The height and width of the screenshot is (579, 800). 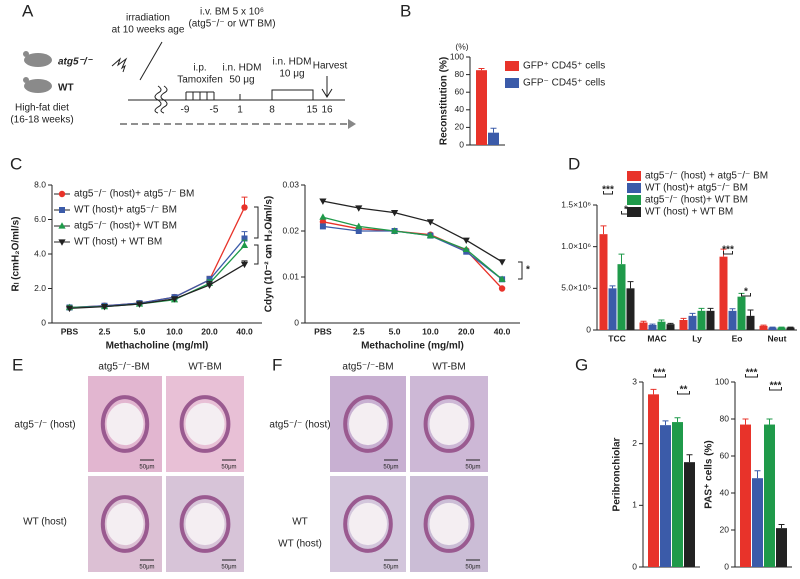 What do you see at coordinates (148, 30) in the screenshot?
I see `irradiation-label: at 10 weeks age` at bounding box center [148, 30].